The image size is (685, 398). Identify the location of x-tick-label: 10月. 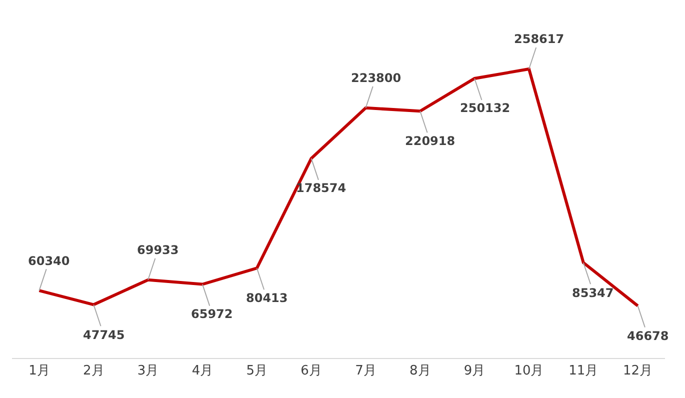
(529, 371).